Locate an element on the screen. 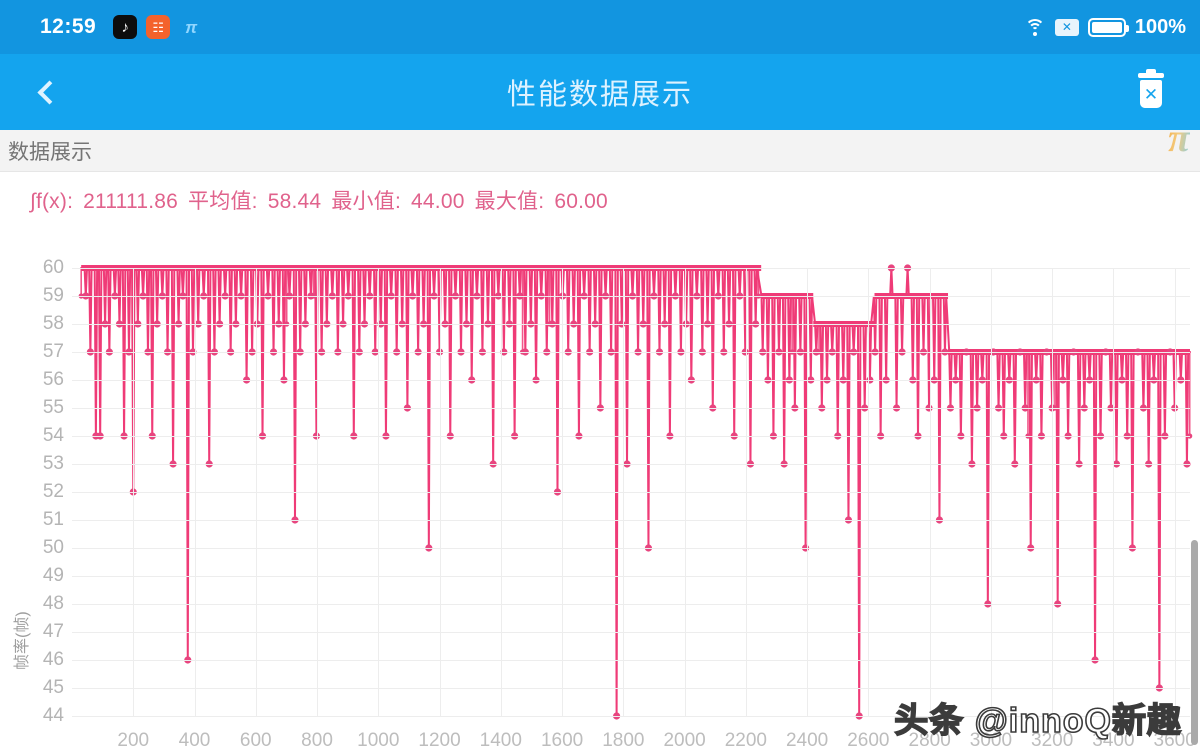  trash-lid-icon is located at coordinates (1151, 73).